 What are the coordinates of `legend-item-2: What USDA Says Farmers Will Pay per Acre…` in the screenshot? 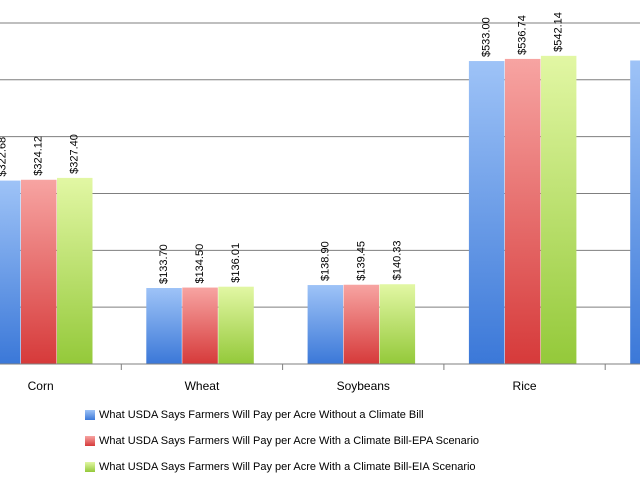 It's located at (282, 441).